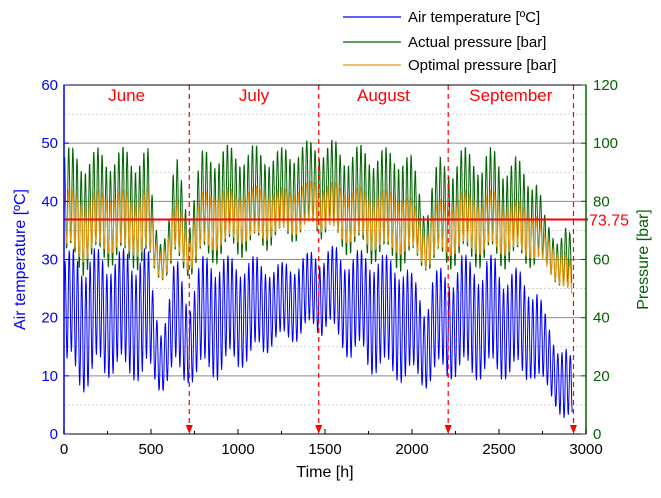 The image size is (661, 498). What do you see at coordinates (601, 376) in the screenshot?
I see `right-y-tick-label: 20` at bounding box center [601, 376].